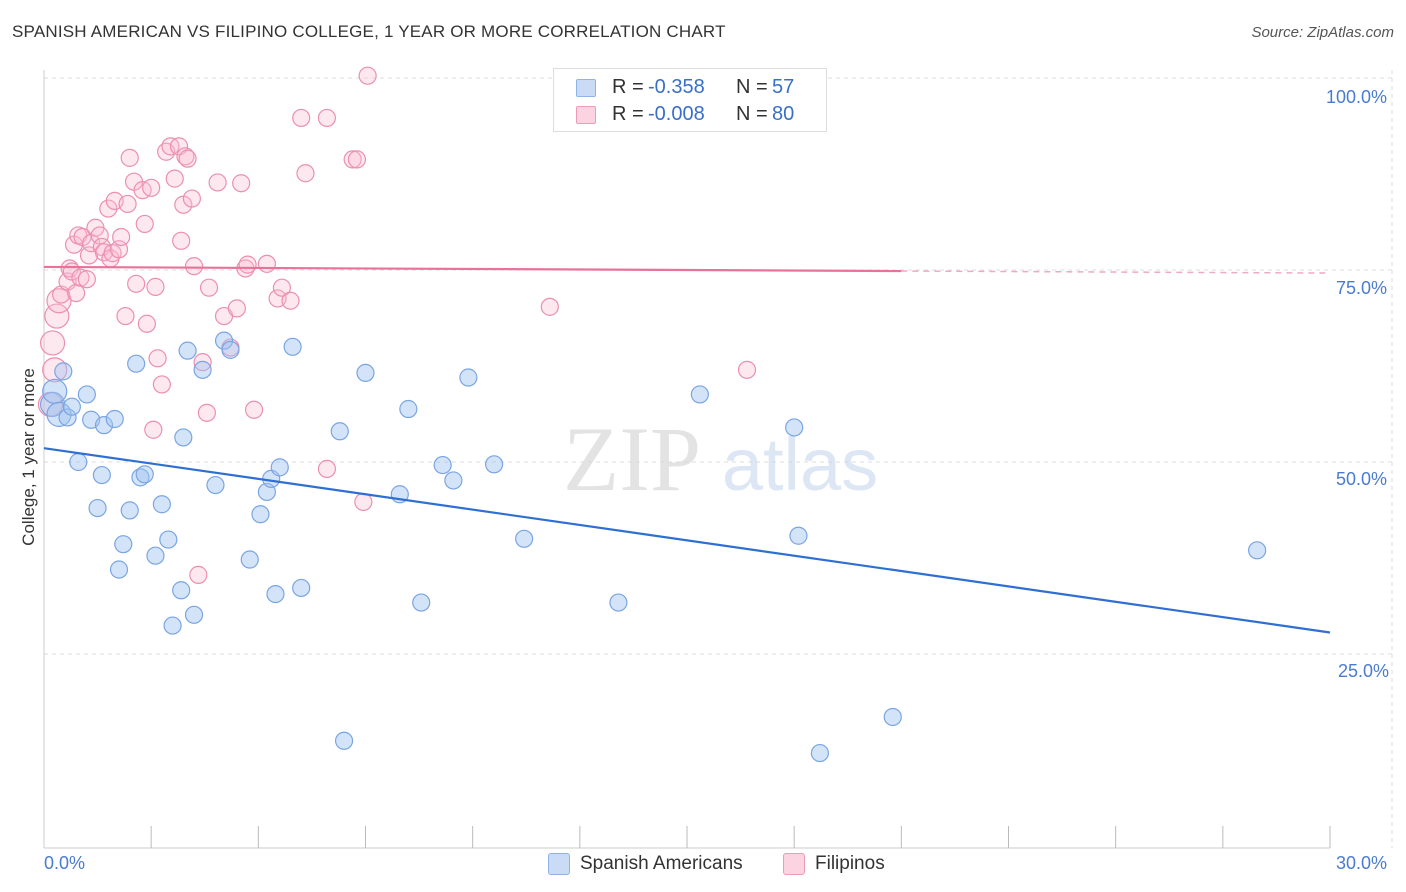 This screenshot has width=1406, height=892. Describe the element at coordinates (701, 87) in the screenshot. I see `legend-row-spanish: R = -0.358 N = 57` at that location.